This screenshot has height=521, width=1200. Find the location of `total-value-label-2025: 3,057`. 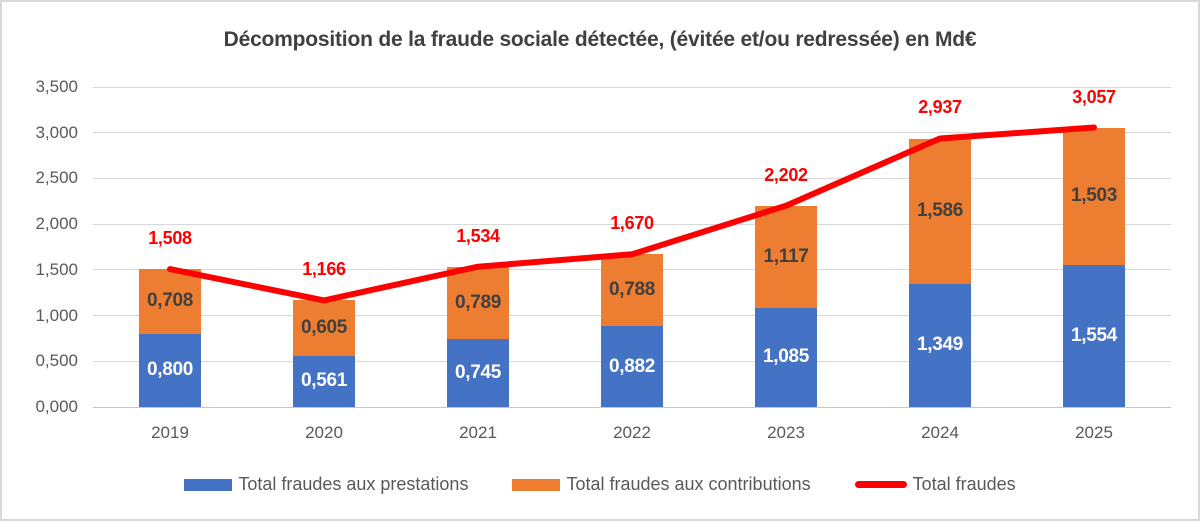

total-value-label-2025: 3,057 is located at coordinates (1094, 96).